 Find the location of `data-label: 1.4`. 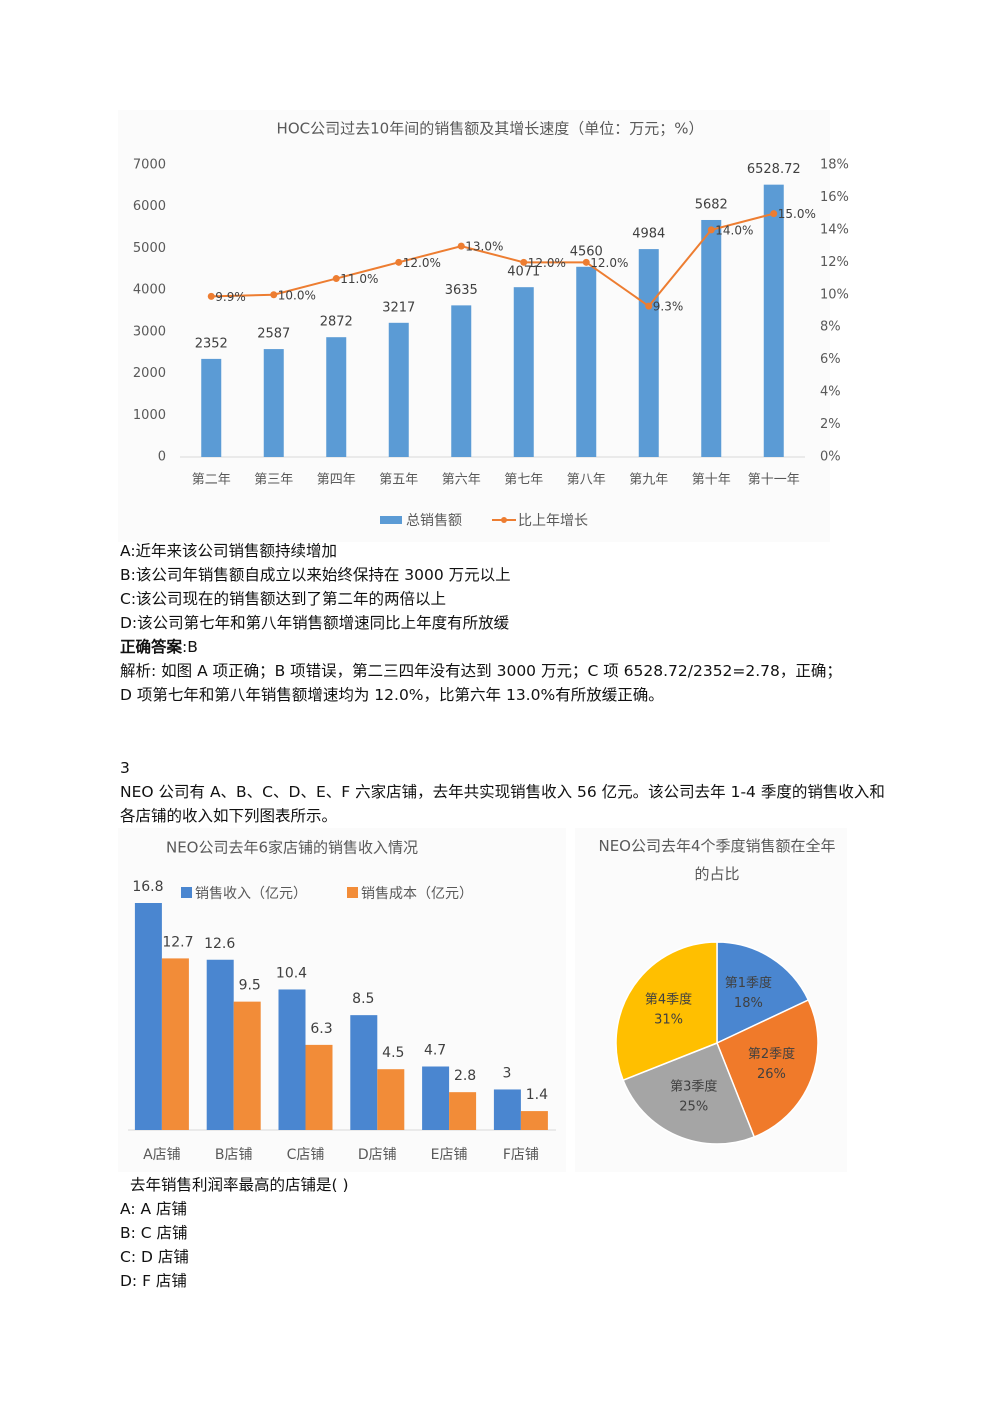

data-label: 1.4 is located at coordinates (537, 1095).